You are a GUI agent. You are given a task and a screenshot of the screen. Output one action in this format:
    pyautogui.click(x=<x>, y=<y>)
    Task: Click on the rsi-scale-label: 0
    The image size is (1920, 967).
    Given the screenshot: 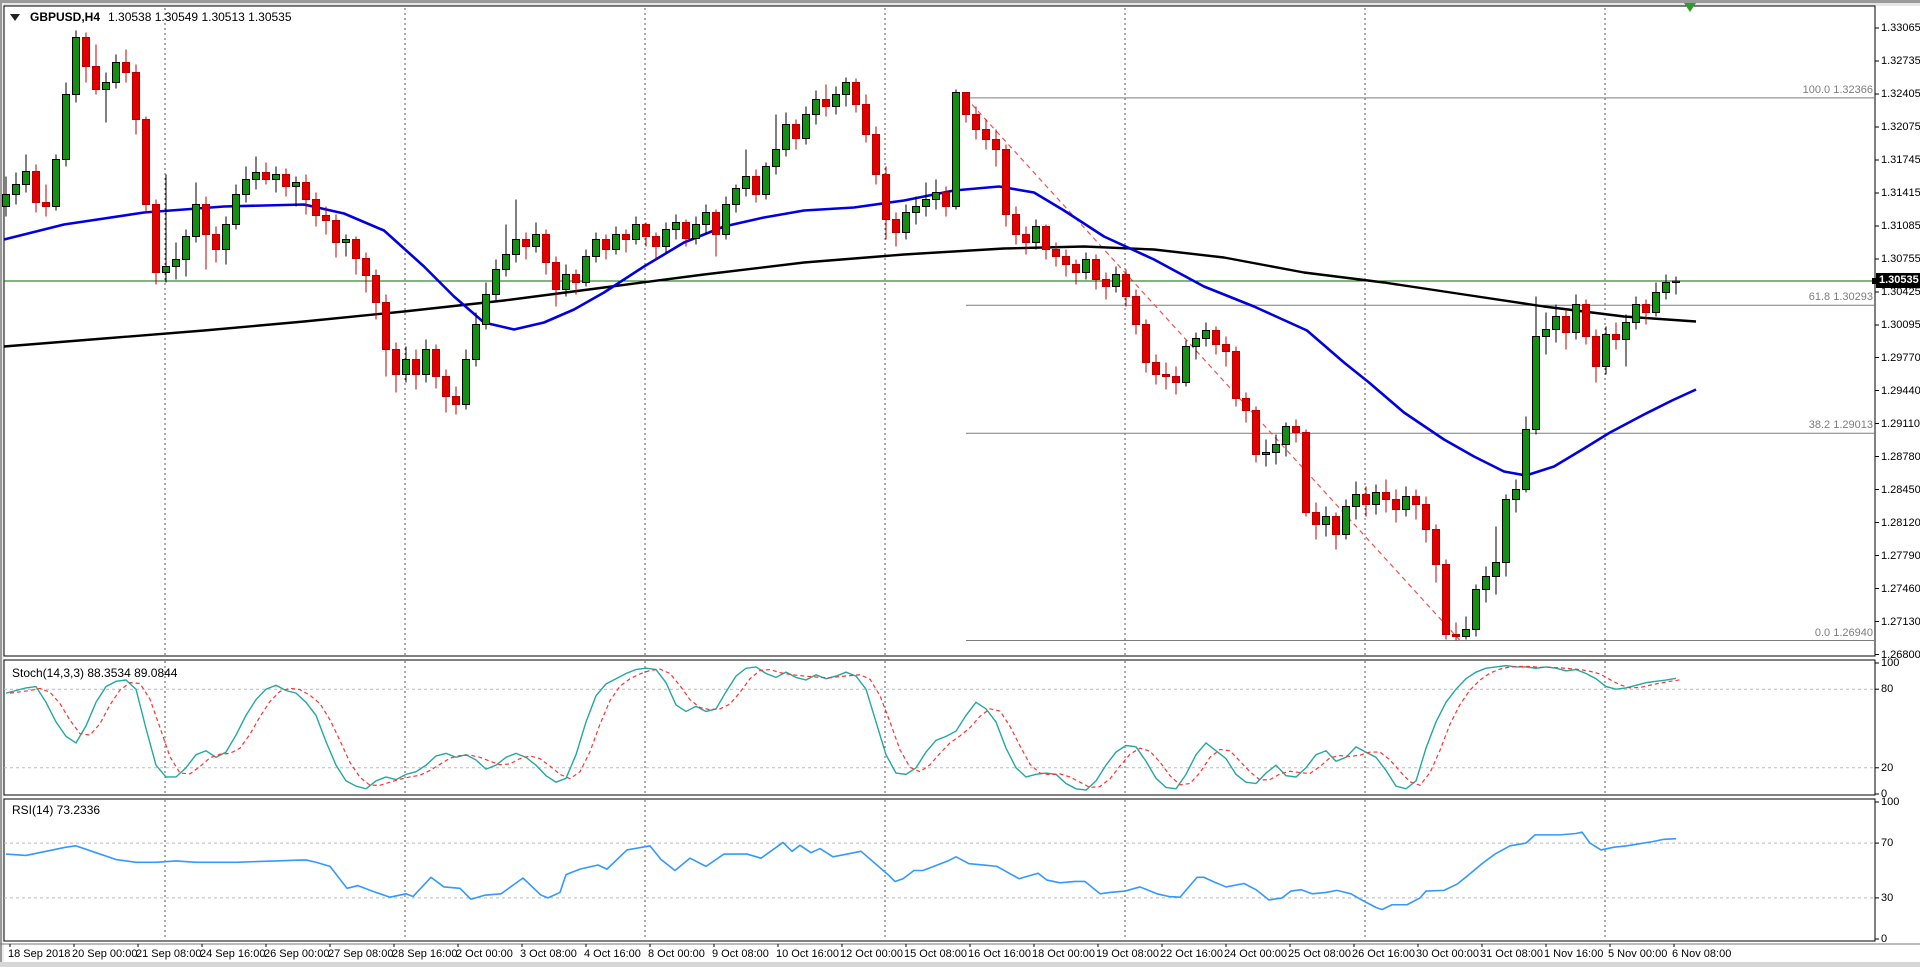 What is the action you would take?
    pyautogui.click(x=1884, y=939)
    